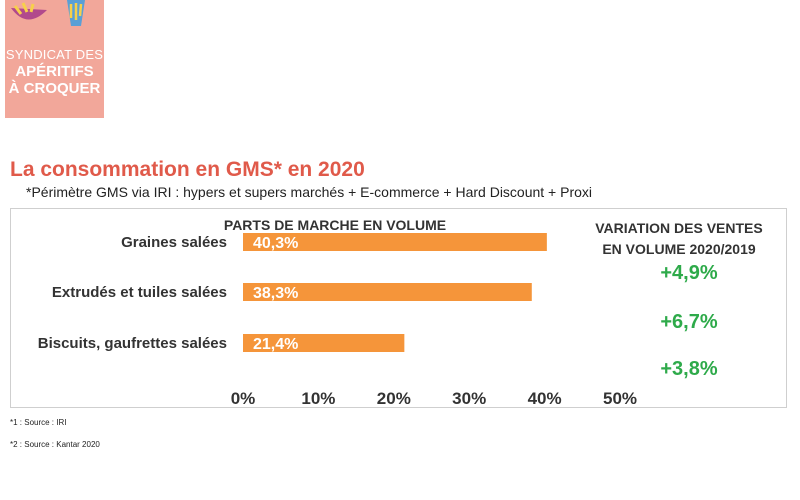 The height and width of the screenshot is (500, 800). I want to click on x-tick-label: 20%, so click(394, 398).